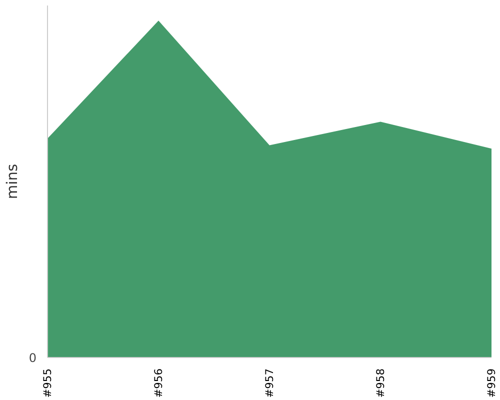 This screenshot has width=500, height=400. What do you see at coordinates (158, 383) in the screenshot?
I see `x-tick-label: #956` at bounding box center [158, 383].